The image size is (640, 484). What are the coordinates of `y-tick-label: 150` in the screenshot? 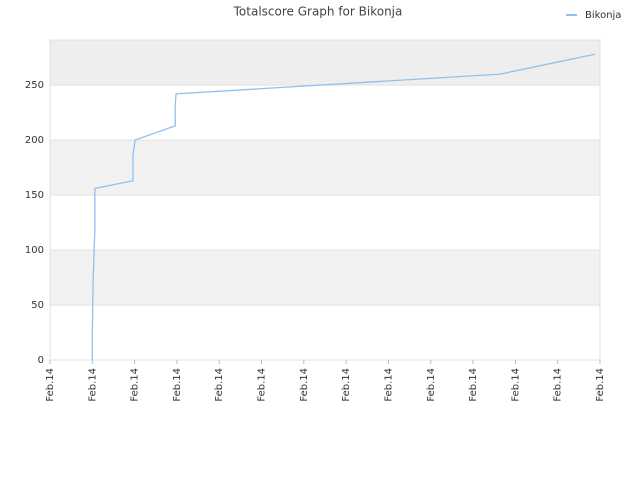 It's located at (34, 195).